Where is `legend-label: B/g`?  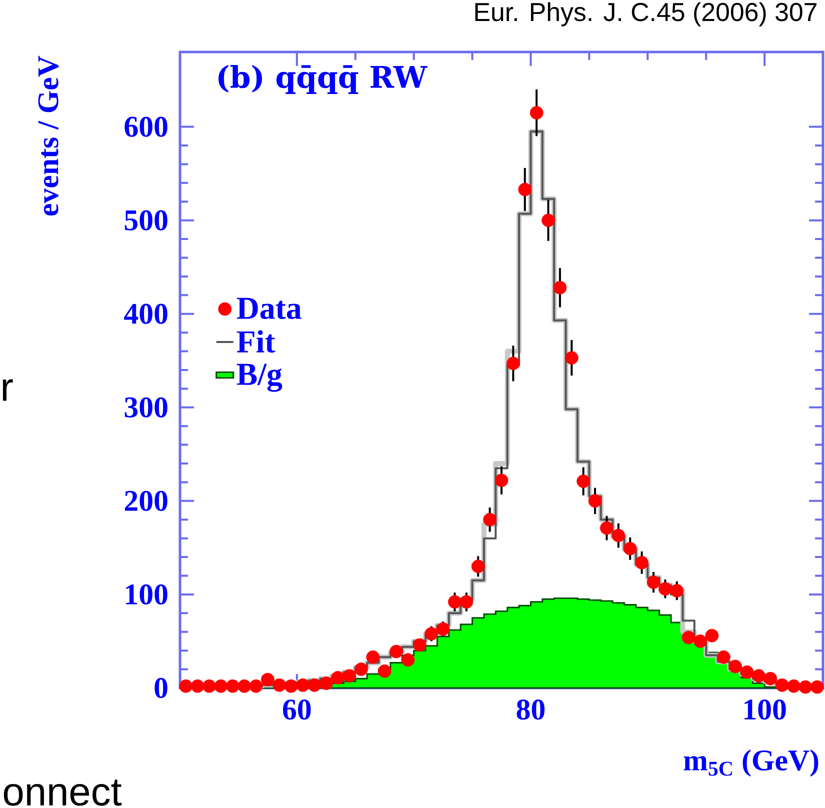
legend-label: B/g is located at coordinates (259, 378).